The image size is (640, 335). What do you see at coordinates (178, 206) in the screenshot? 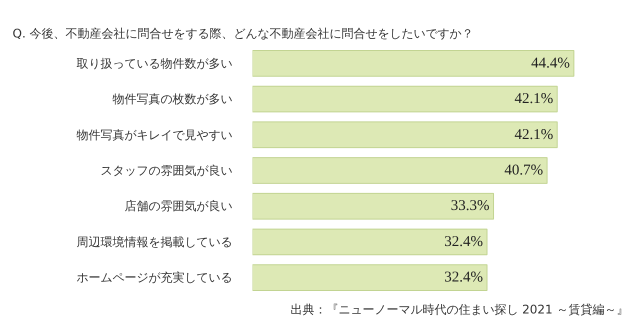
I see `y-tick-label: 店舗の雰囲気が良い` at bounding box center [178, 206].